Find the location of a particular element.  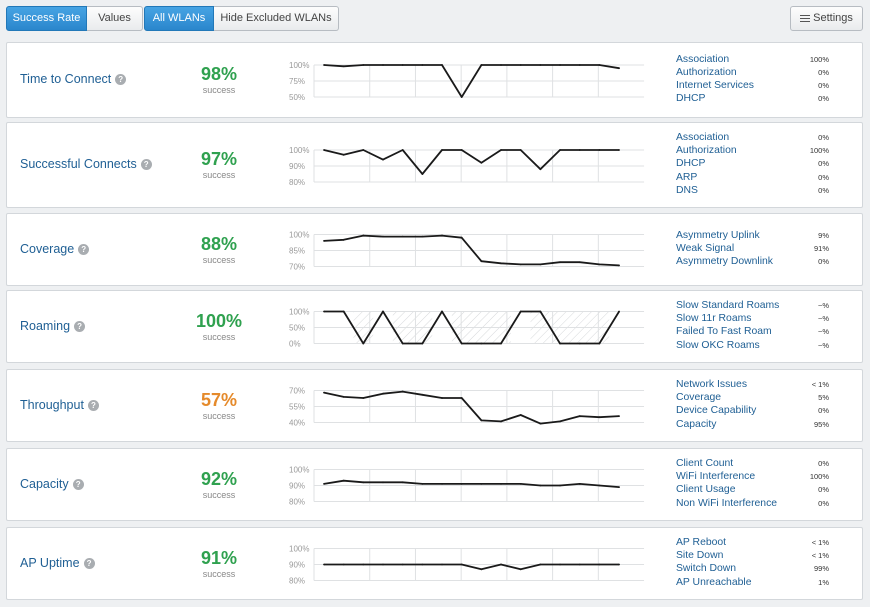

reason-item: AP Unreachable 1% is located at coordinates (756, 583).